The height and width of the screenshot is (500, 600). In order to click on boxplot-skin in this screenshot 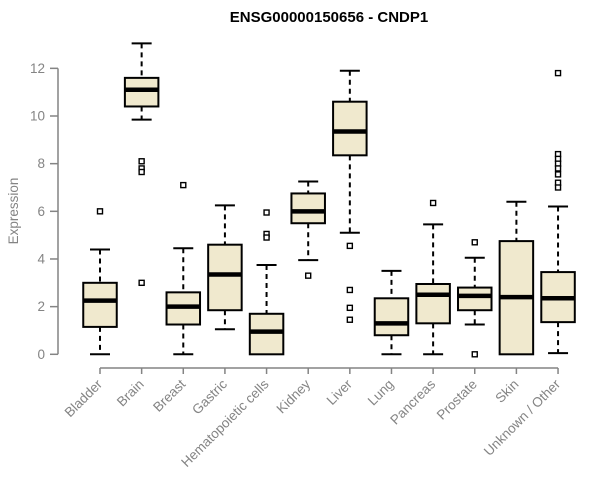, I will do `click(516, 278)`.